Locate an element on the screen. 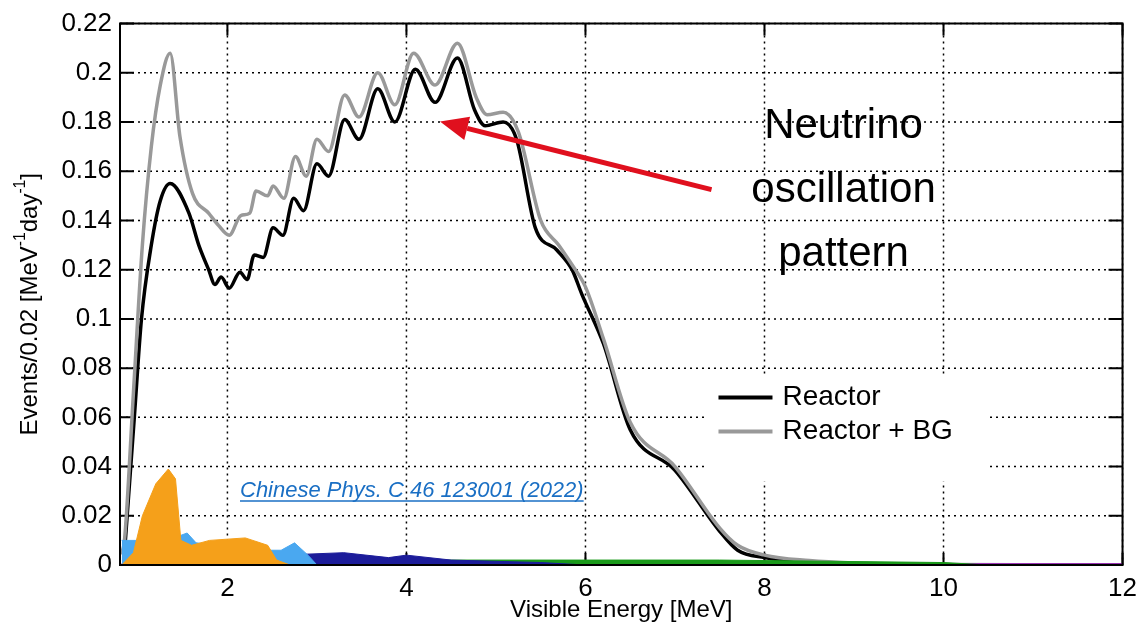 The height and width of the screenshot is (631, 1145). legend-label: Reactor + BG is located at coordinates (867, 430).